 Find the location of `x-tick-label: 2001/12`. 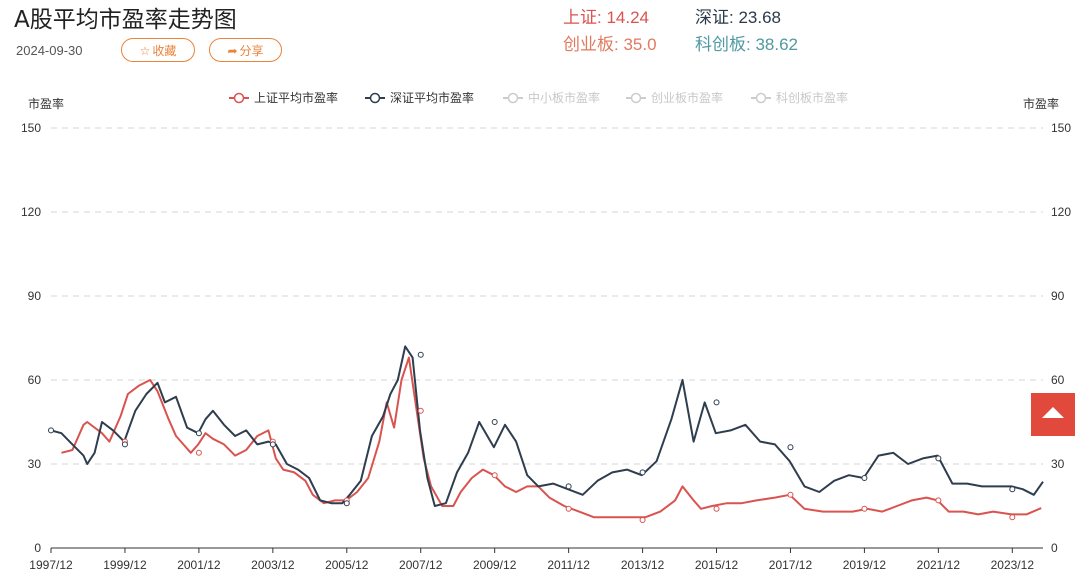

x-tick-label: 2001/12 is located at coordinates (199, 565).